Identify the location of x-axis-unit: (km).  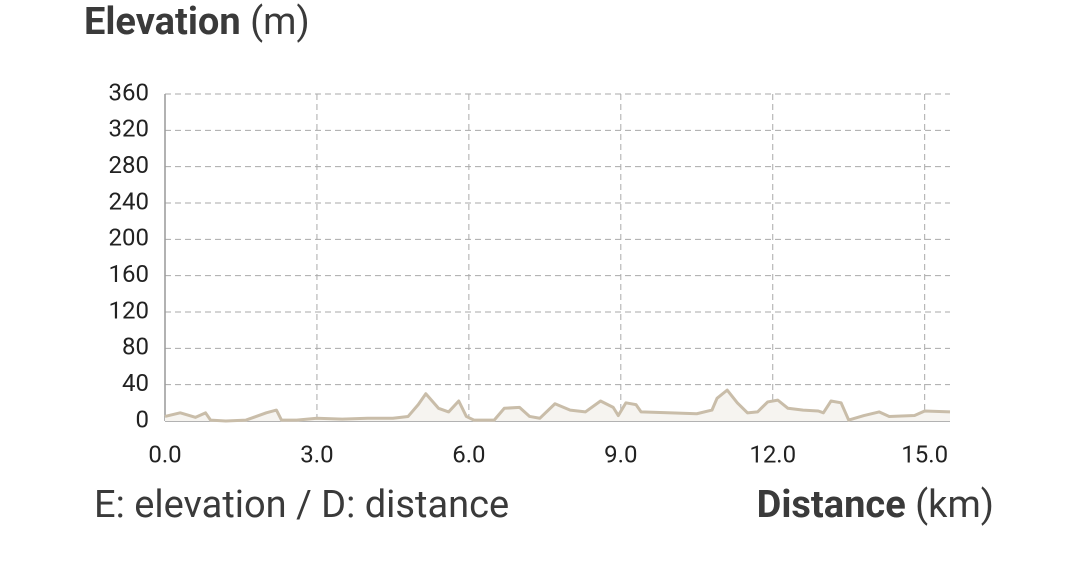
(954, 505).